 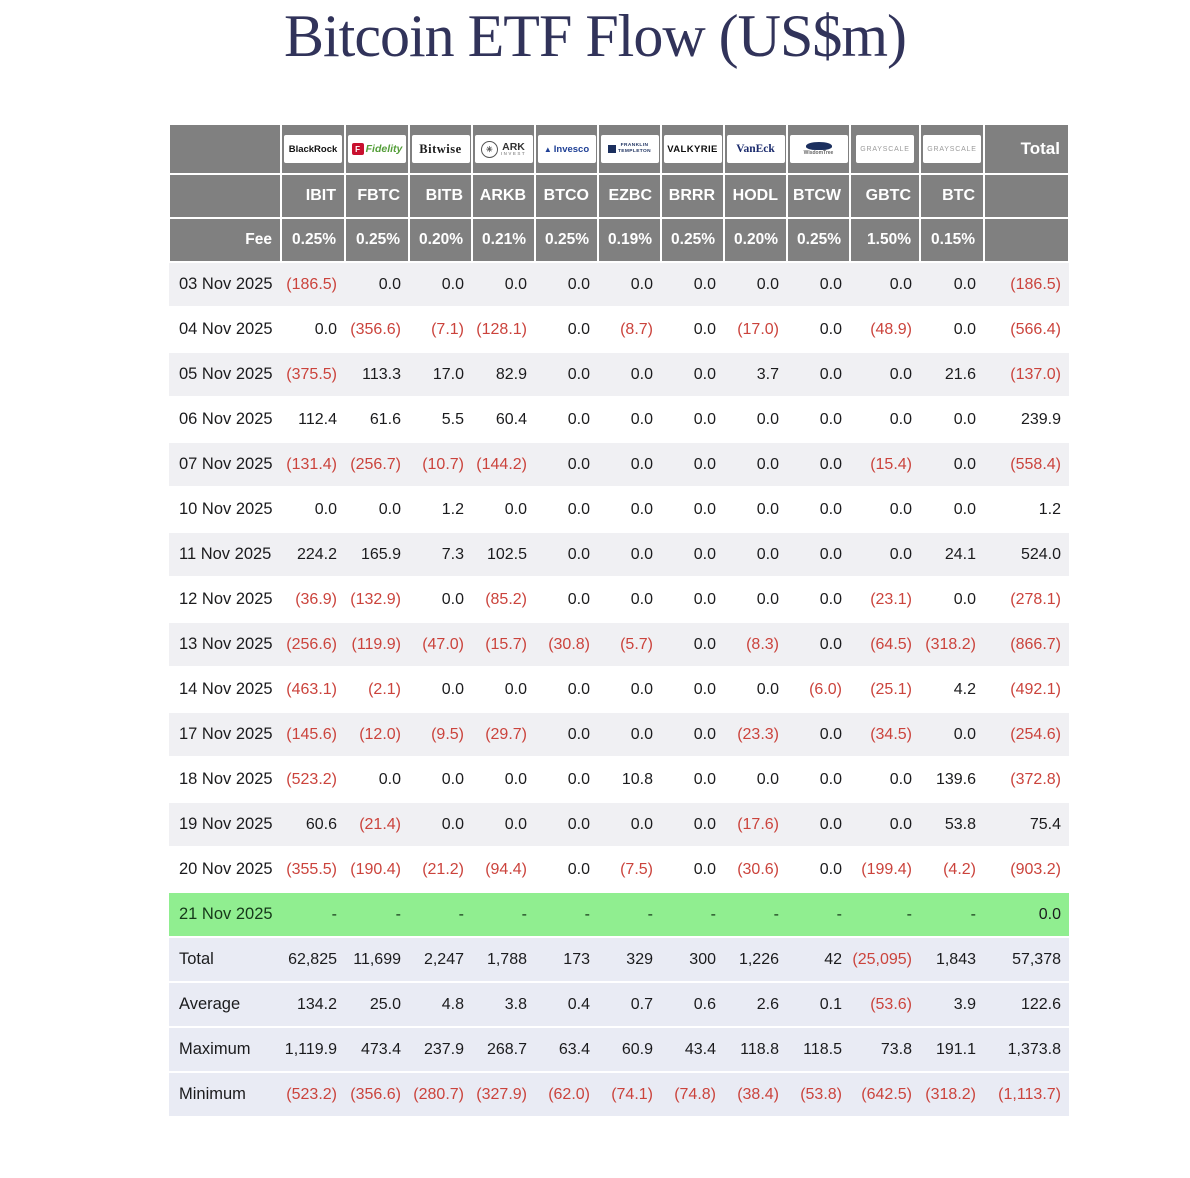 I want to click on row-total-cell: (903.2), so click(x=1026, y=870).